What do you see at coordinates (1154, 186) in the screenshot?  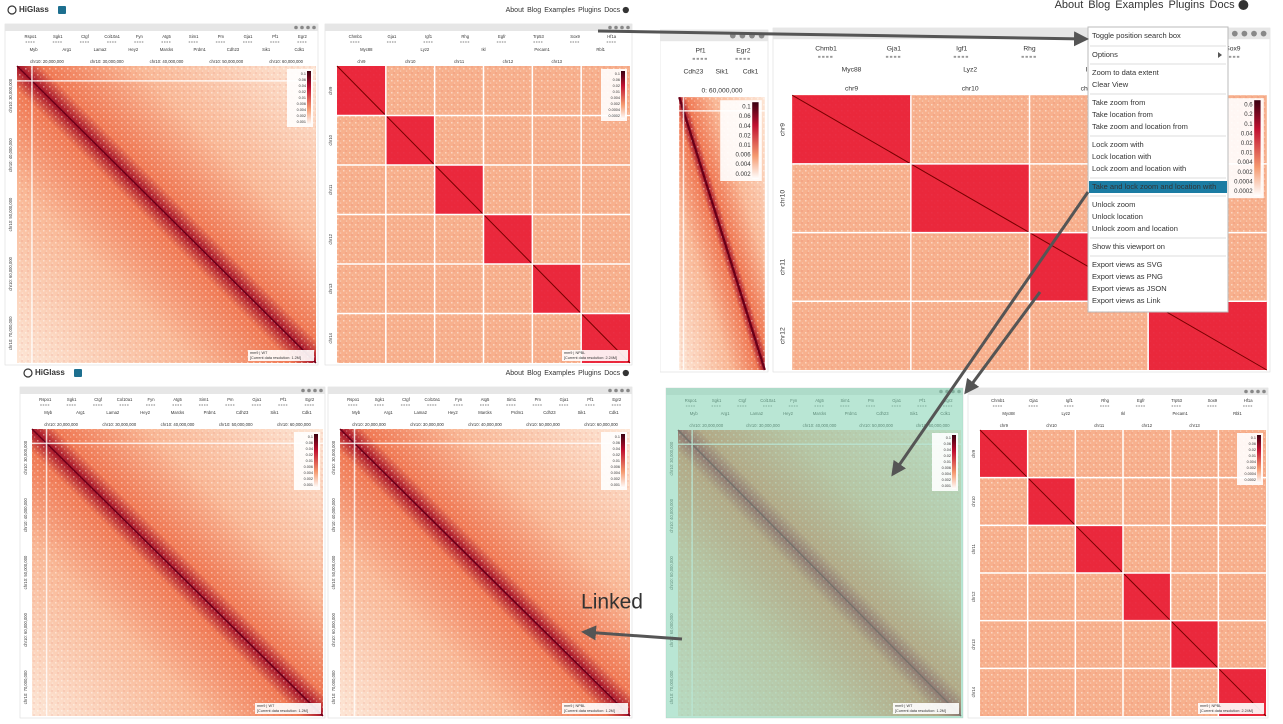 I see `menu-item: Take and lock zoom and location with` at bounding box center [1154, 186].